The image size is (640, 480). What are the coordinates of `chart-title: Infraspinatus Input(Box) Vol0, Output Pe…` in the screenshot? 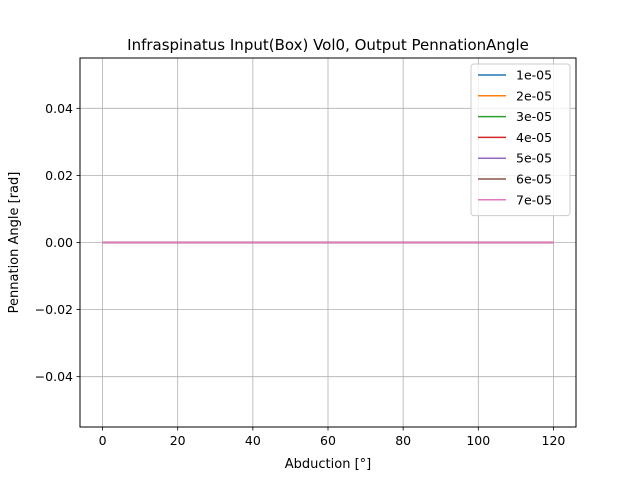 It's located at (328, 45).